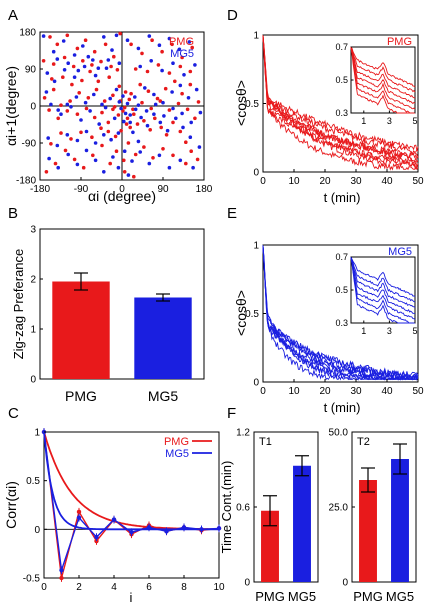 The image size is (430, 607). What do you see at coordinates (270, 546) in the screenshot?
I see `bar-pmg` at bounding box center [270, 546].